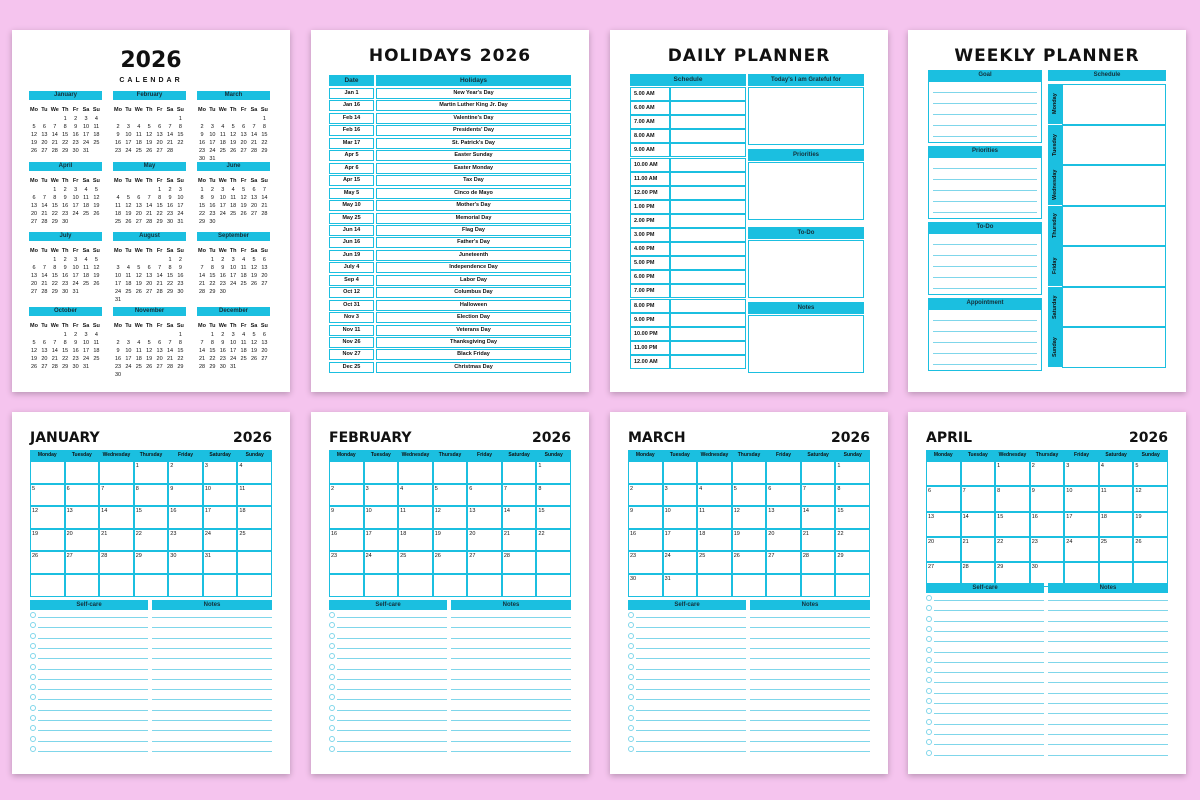 This screenshot has width=1200, height=800. I want to click on header-bar: October, so click(65, 311).